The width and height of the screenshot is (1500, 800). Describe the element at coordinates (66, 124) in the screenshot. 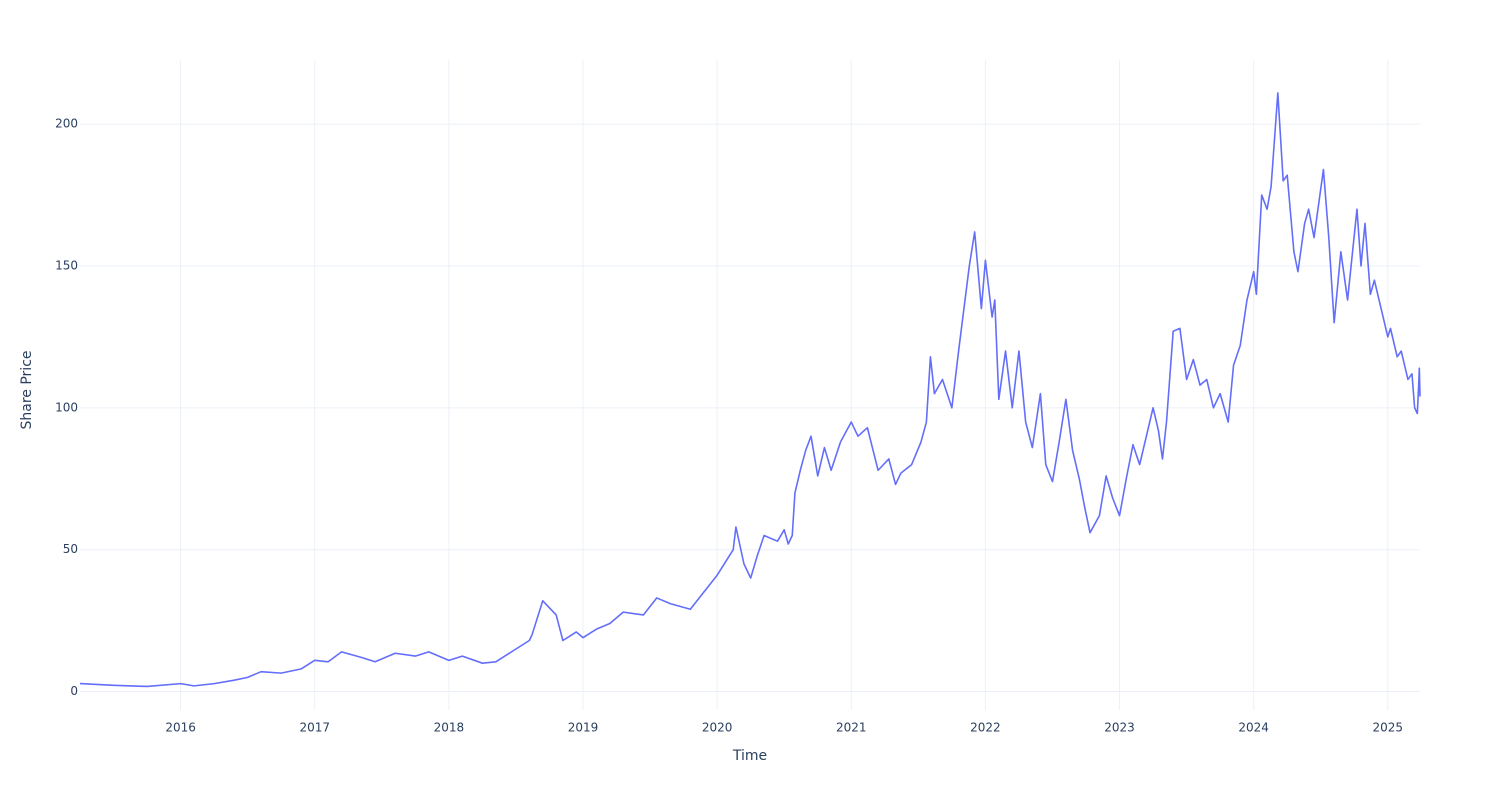

I see `y-tick-label: 200` at that location.